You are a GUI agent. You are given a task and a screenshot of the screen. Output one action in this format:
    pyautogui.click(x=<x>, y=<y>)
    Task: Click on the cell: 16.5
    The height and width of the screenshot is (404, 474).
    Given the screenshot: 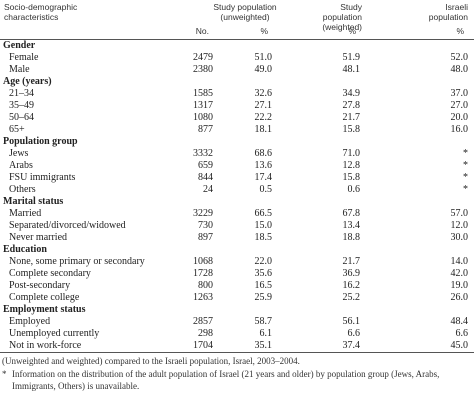 What is the action you would take?
    pyautogui.click(x=263, y=285)
    